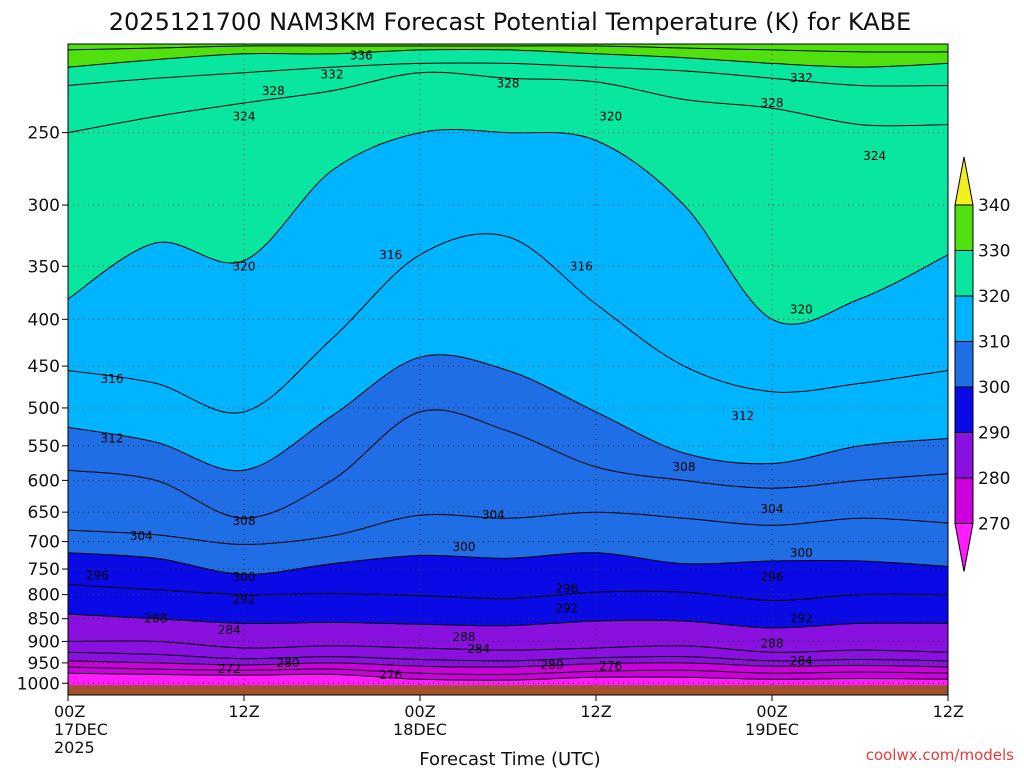  What do you see at coordinates (994, 252) in the screenshot?
I see `legend-label-330: 330` at bounding box center [994, 252].